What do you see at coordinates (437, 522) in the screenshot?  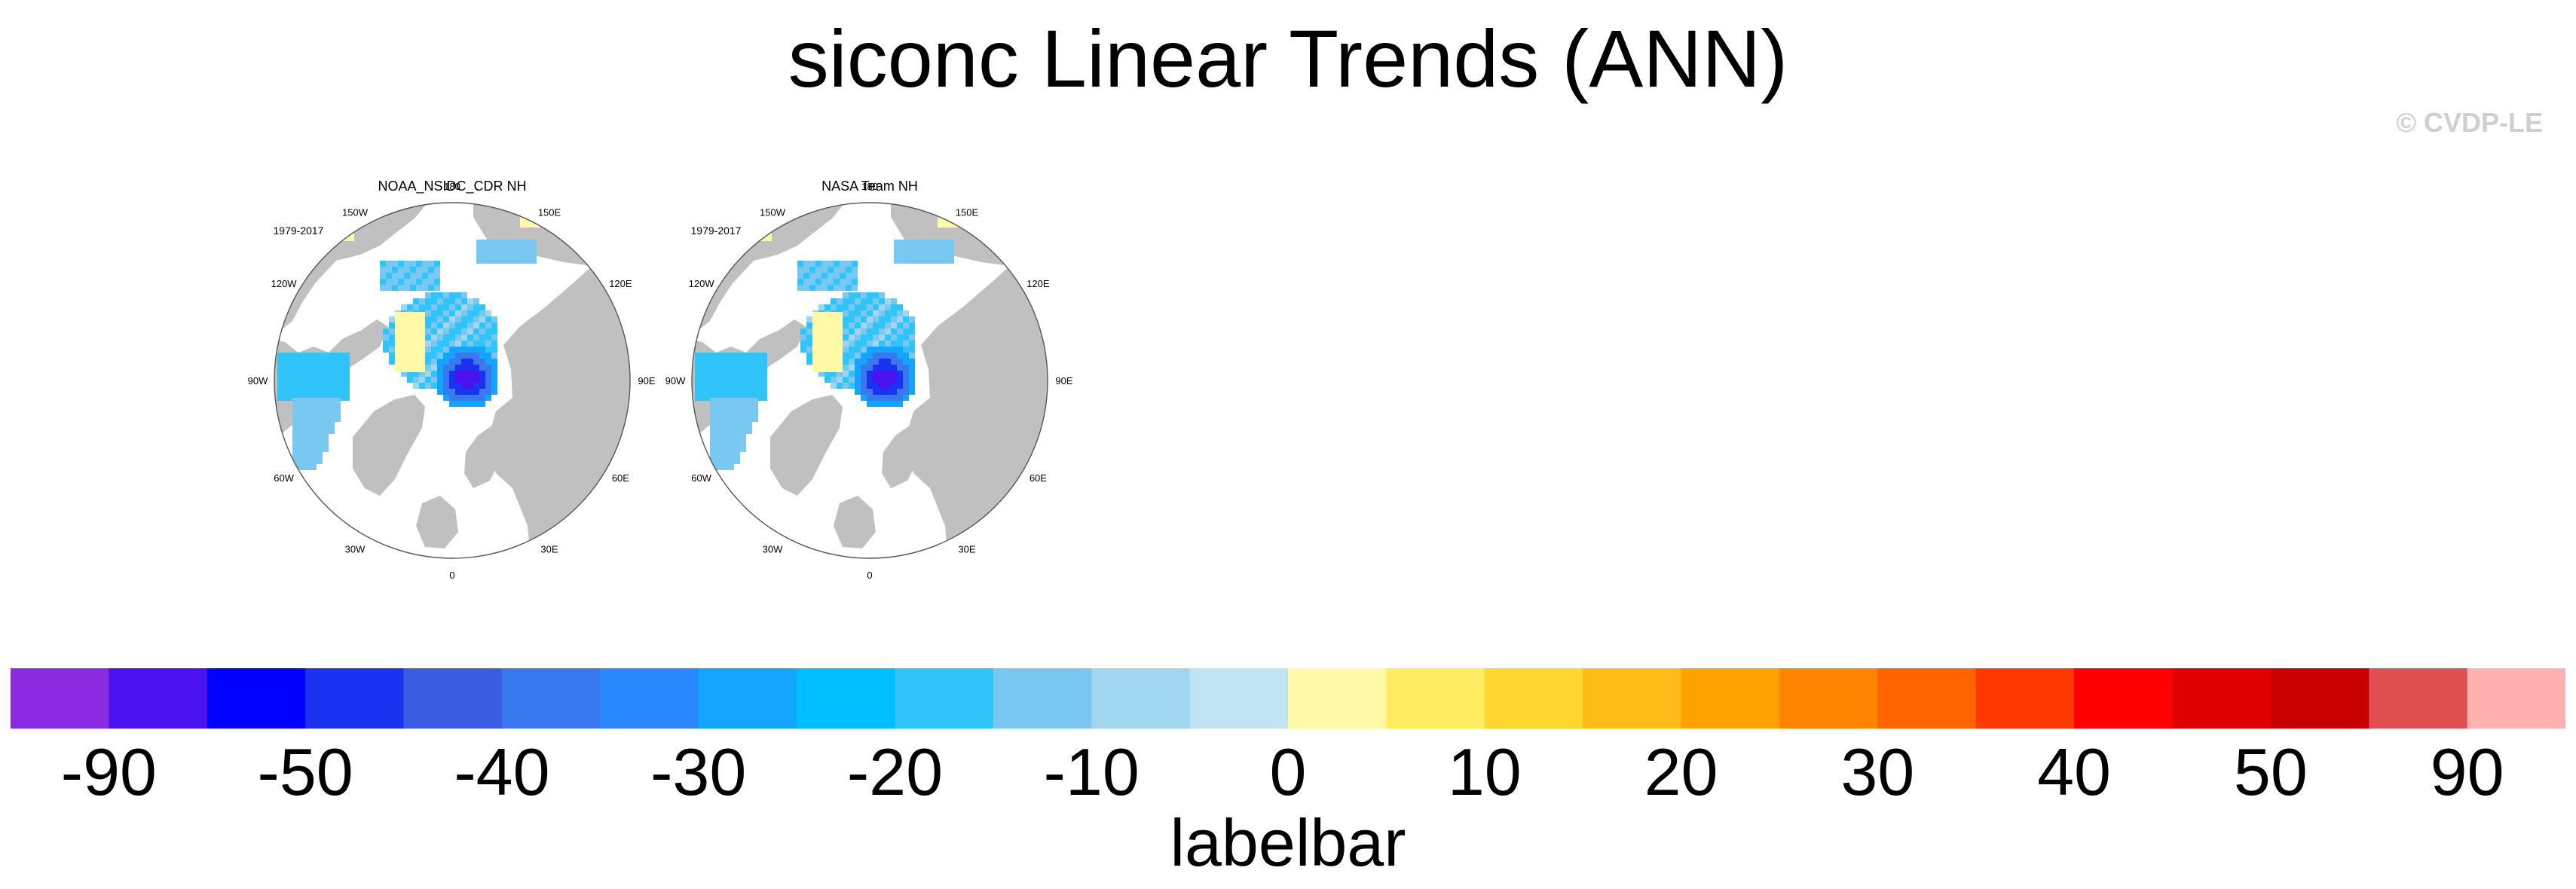 I see `land-iceland` at bounding box center [437, 522].